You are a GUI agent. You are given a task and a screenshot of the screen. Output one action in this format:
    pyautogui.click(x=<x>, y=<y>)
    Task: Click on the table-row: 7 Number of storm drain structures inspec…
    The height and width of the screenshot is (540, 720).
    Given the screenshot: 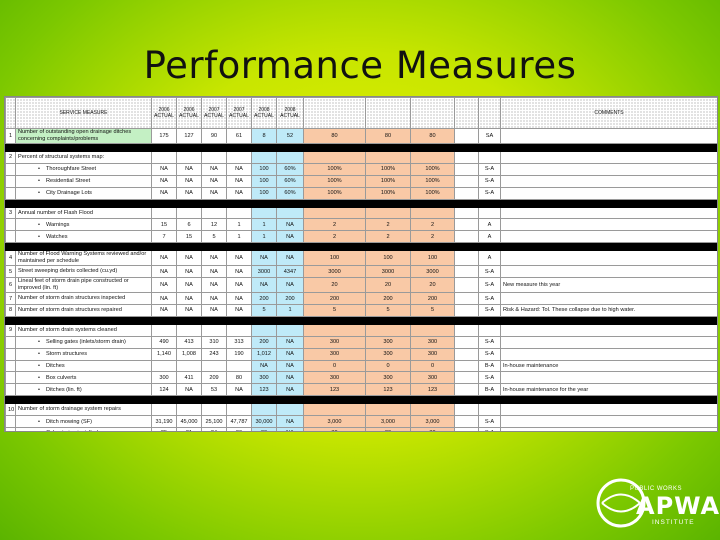 What is the action you would take?
    pyautogui.click(x=361, y=299)
    